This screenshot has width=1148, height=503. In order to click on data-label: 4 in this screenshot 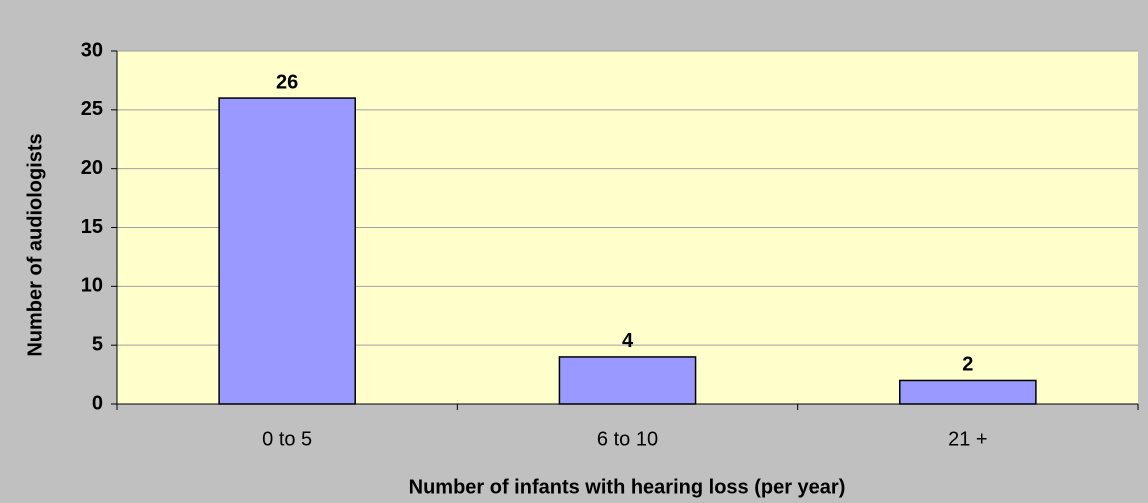, I will do `click(628, 341)`.